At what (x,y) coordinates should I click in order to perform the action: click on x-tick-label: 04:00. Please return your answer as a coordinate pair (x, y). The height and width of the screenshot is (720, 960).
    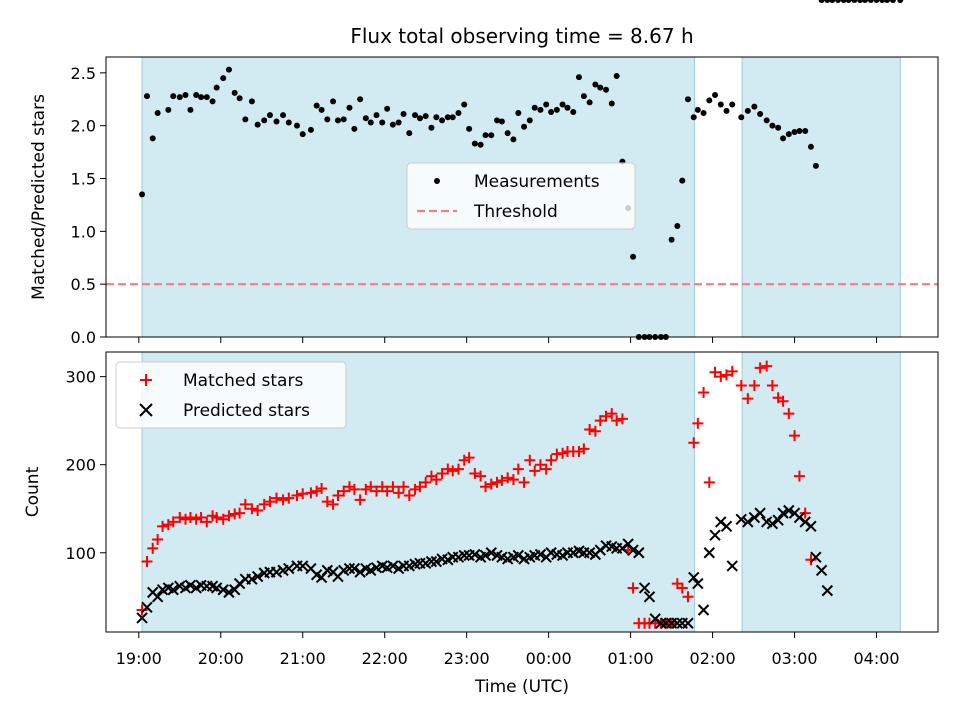
    Looking at the image, I should click on (876, 658).